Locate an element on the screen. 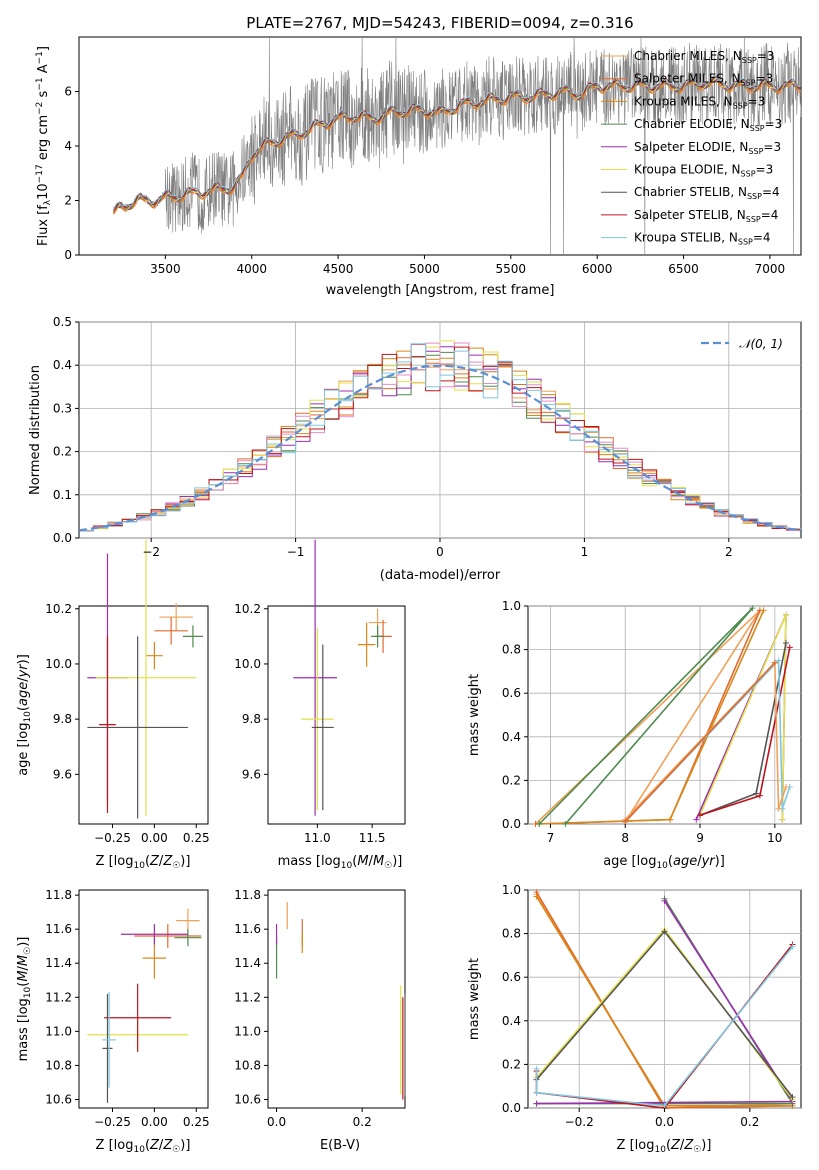  weight-age-ytick-label: 0.2 is located at coordinates (511, 780).